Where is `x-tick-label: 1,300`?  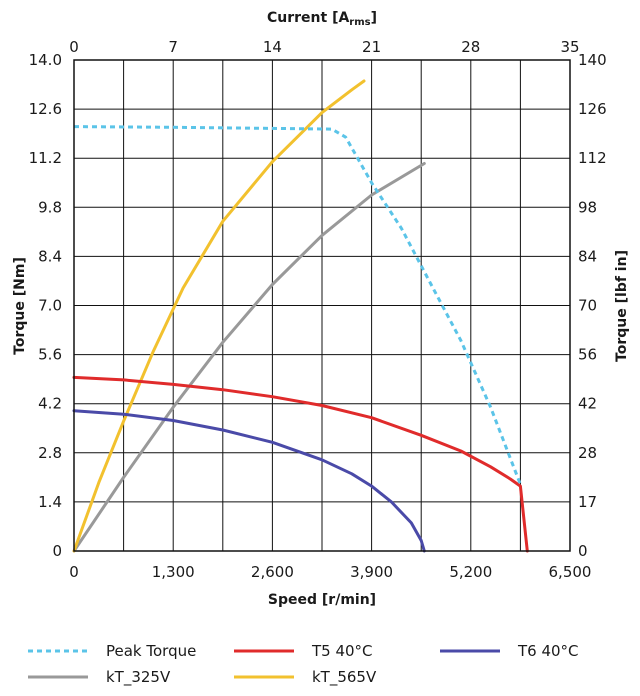
x-tick-label: 1,300 is located at coordinates (173, 572).